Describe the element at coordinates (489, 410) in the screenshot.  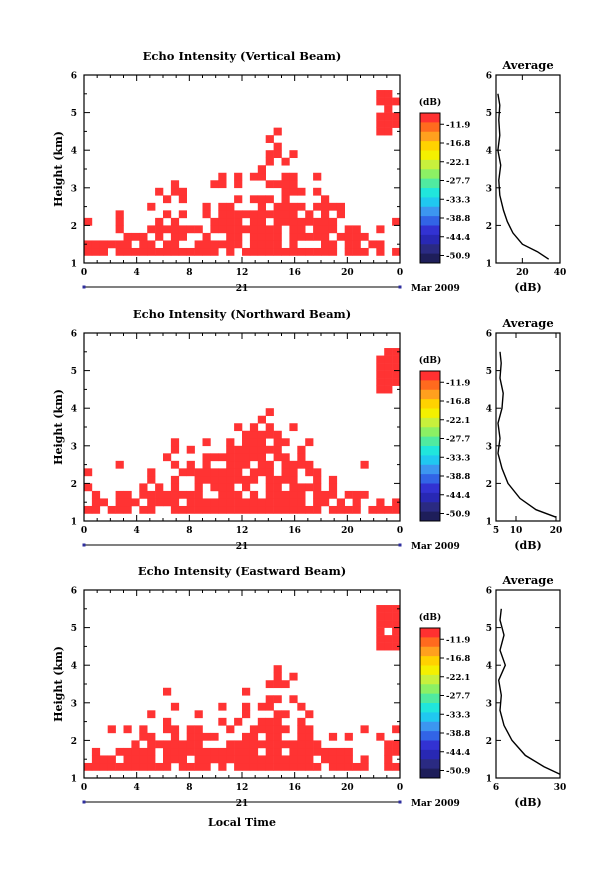
I see `avg-y-tick-label: 4` at that location.